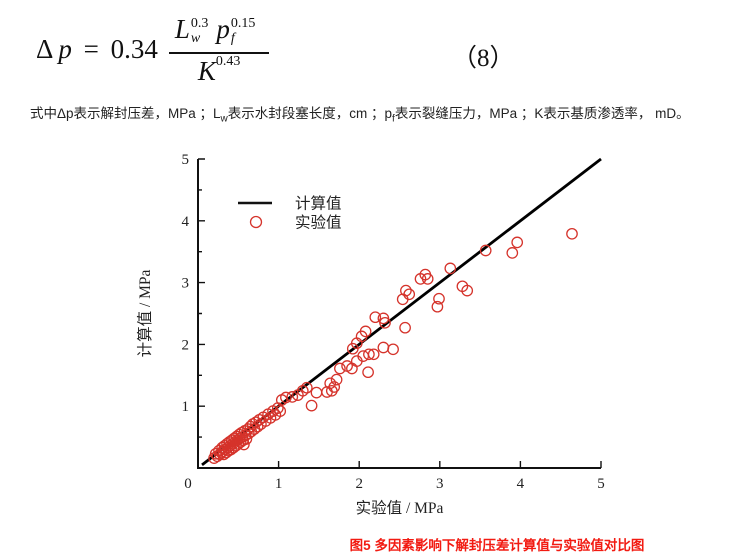 This screenshot has width=744, height=559. What do you see at coordinates (440, 484) in the screenshot?
I see `x-tick-label: 3` at bounding box center [440, 484].